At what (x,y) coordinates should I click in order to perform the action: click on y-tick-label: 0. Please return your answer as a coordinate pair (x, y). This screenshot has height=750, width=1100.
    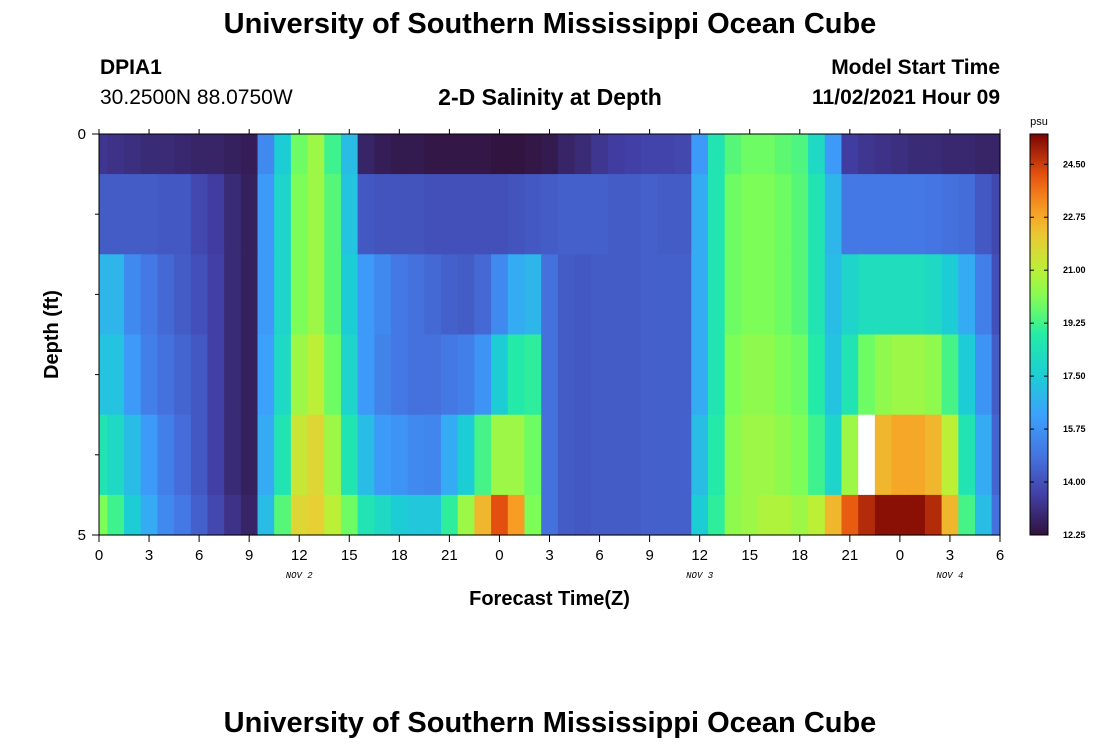
    Looking at the image, I should click on (82, 134).